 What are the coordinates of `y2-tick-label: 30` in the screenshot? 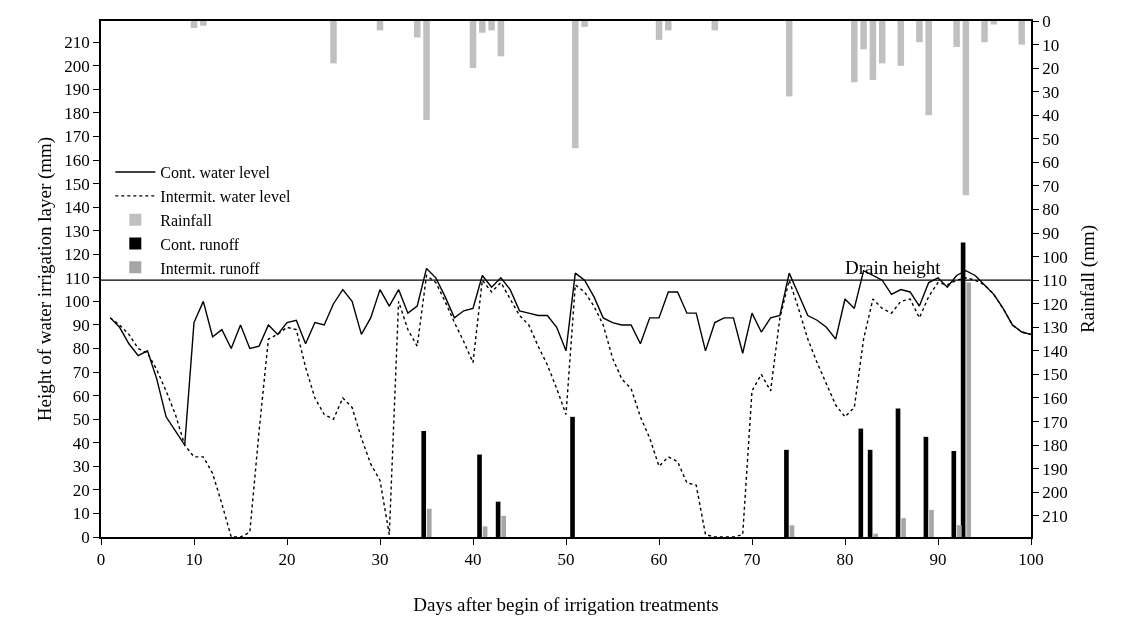 It's located at (1051, 92).